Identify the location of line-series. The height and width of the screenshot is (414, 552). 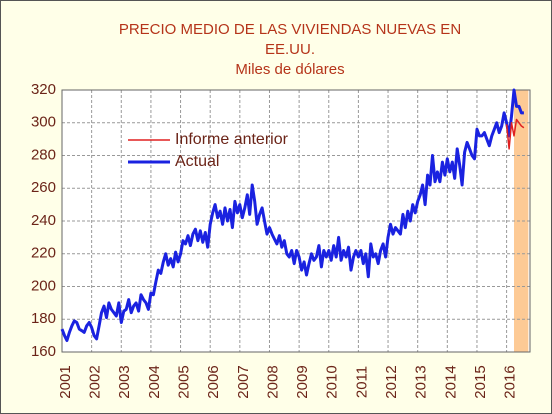
(515, 134).